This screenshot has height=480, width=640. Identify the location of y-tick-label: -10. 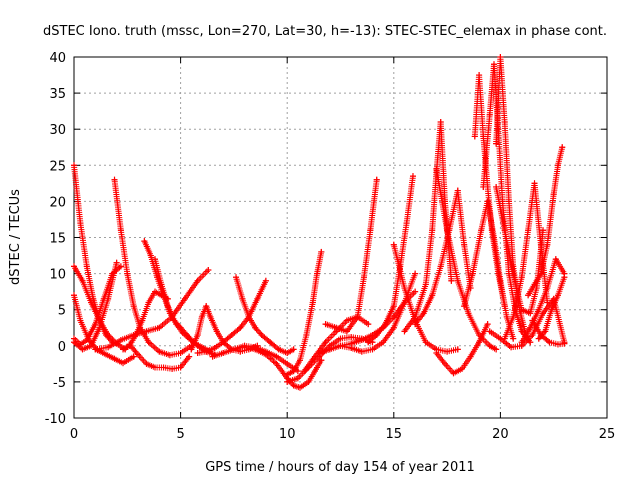
(55, 419).